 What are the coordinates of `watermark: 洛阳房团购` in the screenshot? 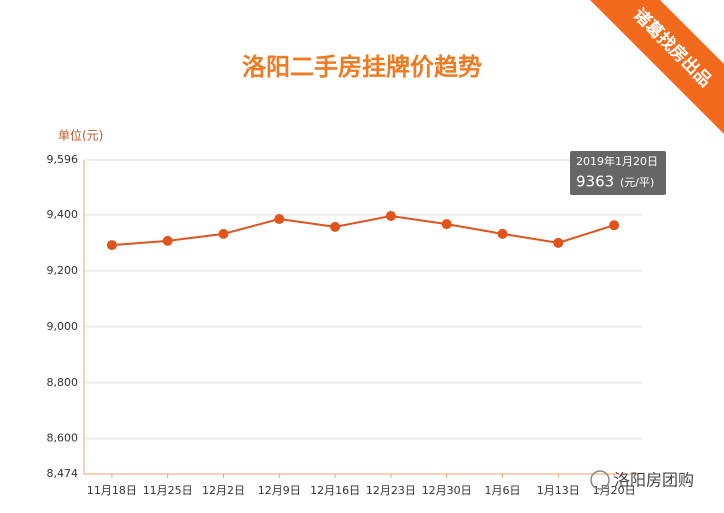 It's located at (654, 480).